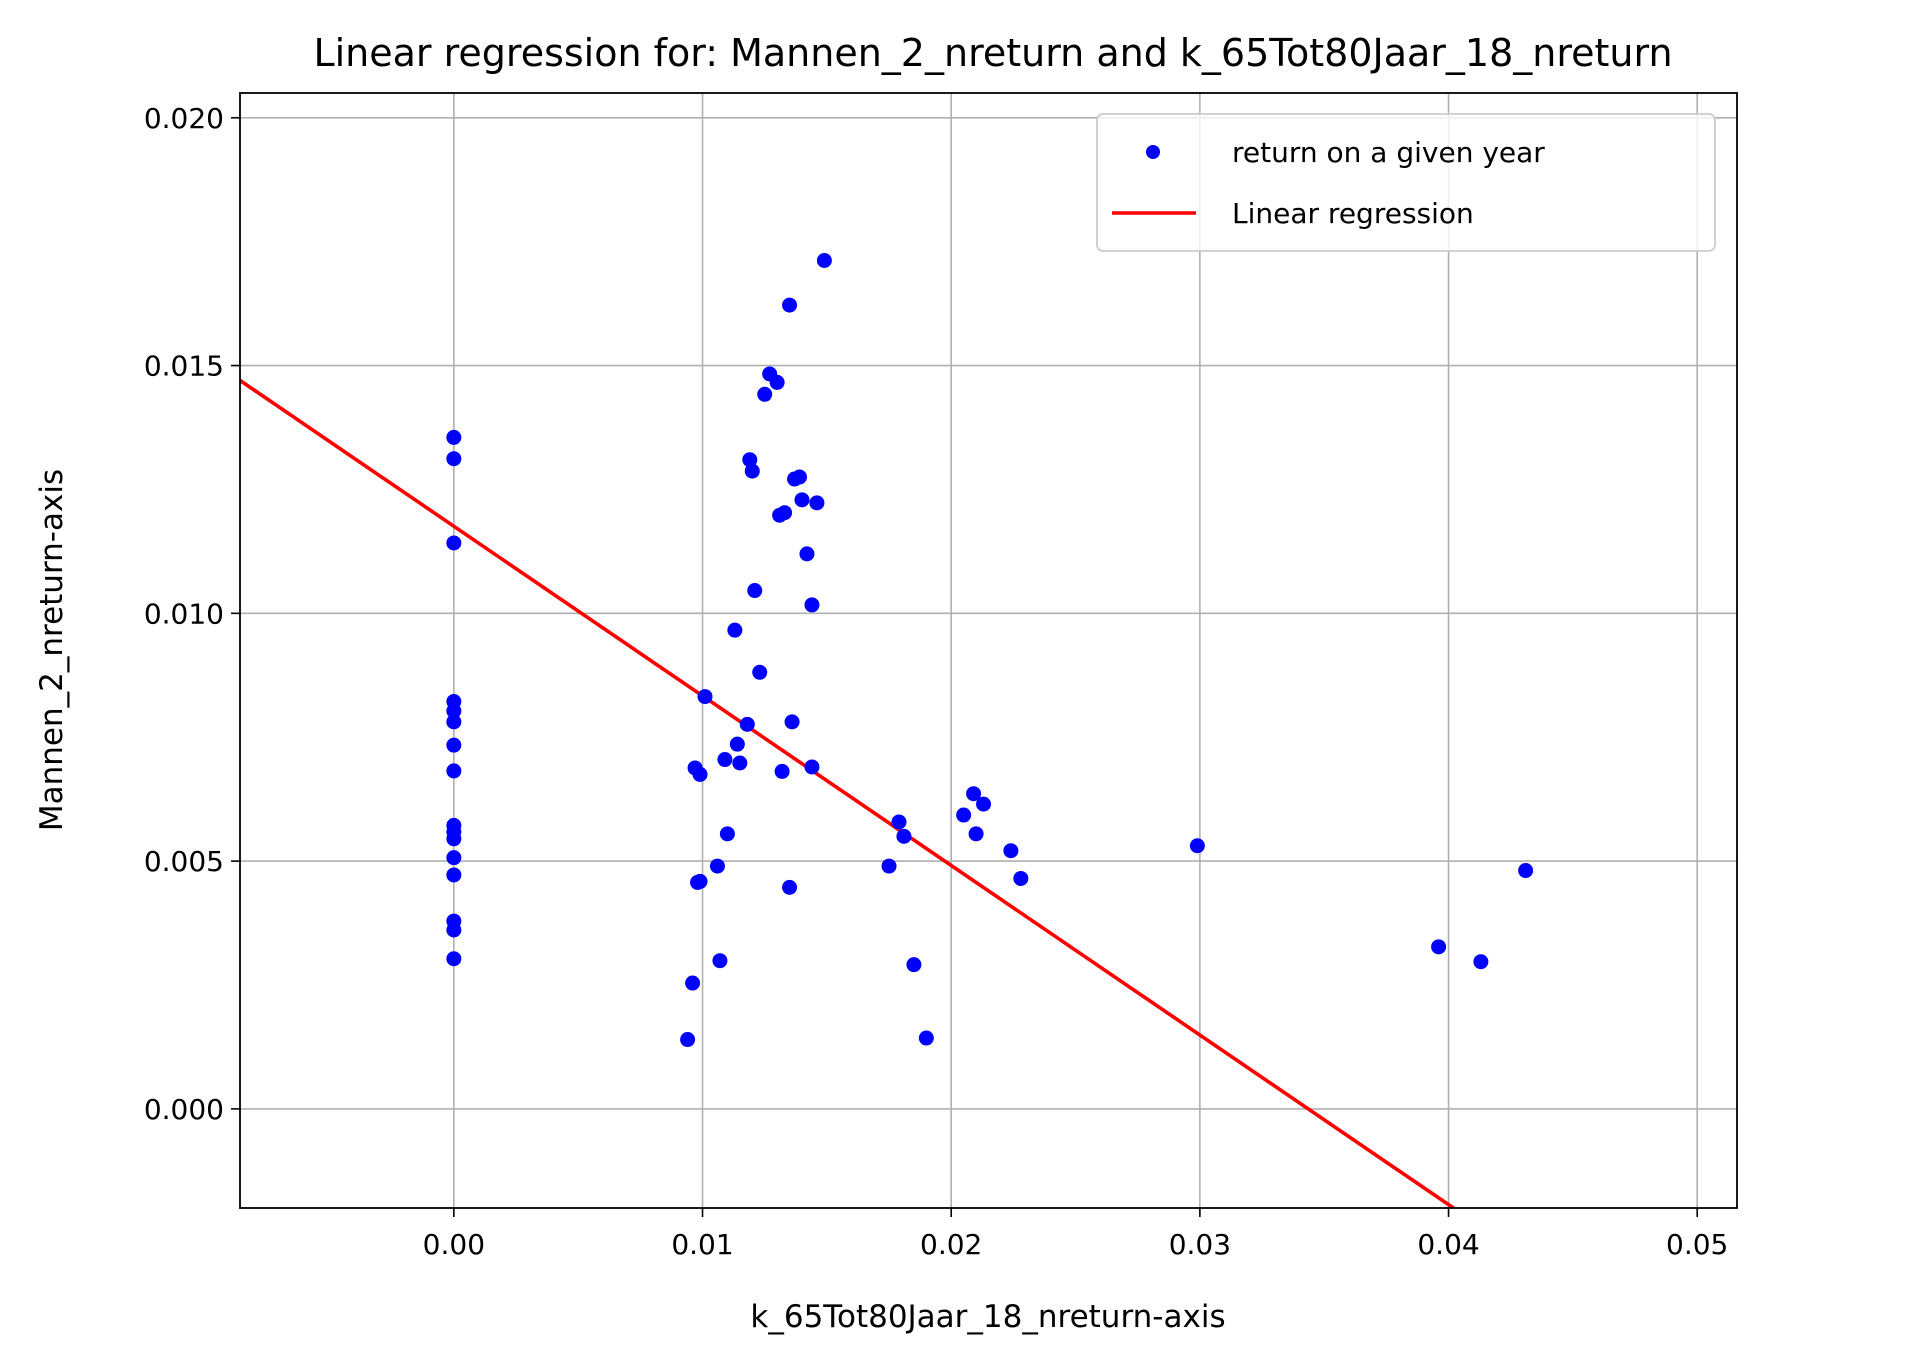 This screenshot has height=1362, width=1906. I want to click on y-axis-ticks: 0.000 0.005 0.010 0.015 0.020, so click(192, 614).